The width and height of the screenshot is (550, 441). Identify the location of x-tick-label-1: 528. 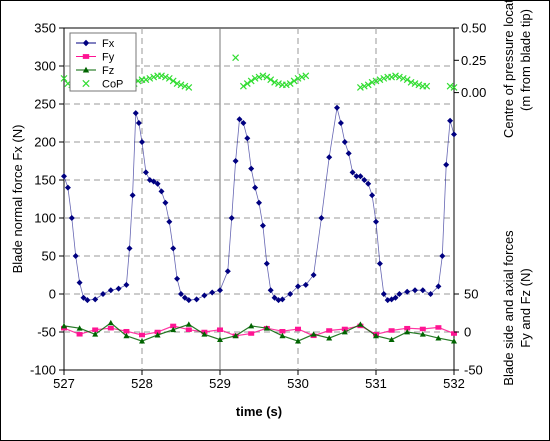
(142, 383).